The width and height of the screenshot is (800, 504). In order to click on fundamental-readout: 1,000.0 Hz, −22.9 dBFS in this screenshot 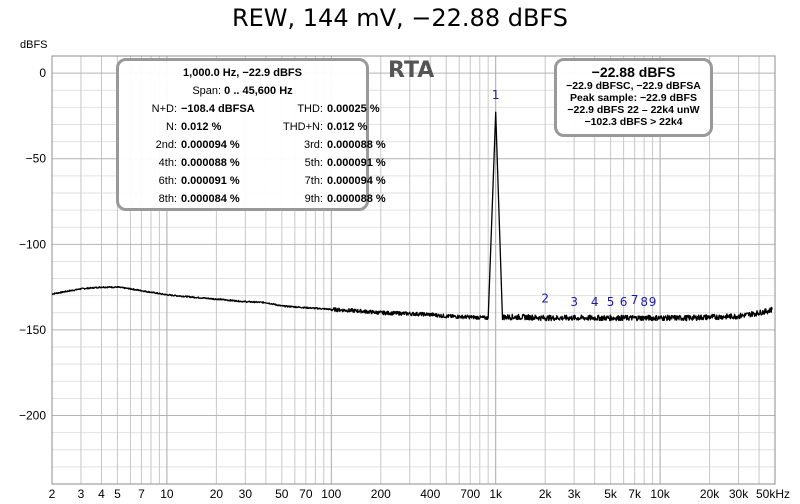, I will do `click(242, 73)`.